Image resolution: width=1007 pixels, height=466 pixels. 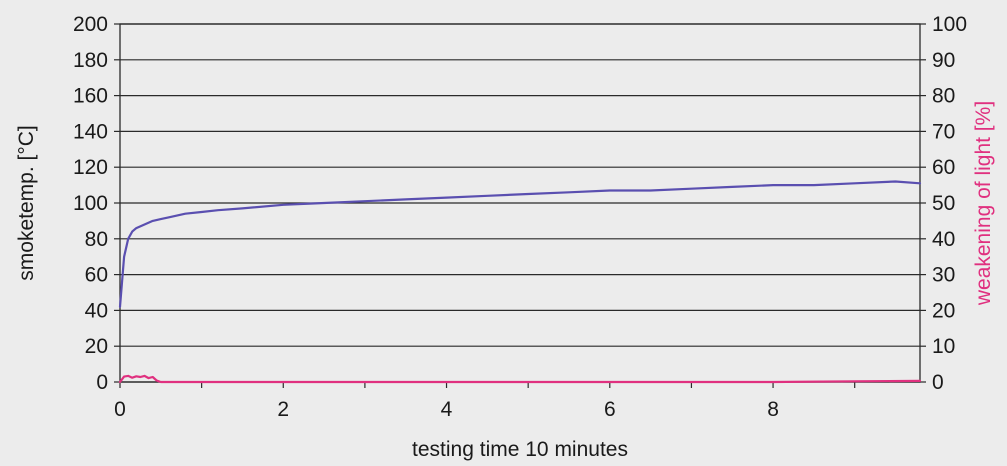 What do you see at coordinates (943, 275) in the screenshot?
I see `right-tick-label-3: 30` at bounding box center [943, 275].